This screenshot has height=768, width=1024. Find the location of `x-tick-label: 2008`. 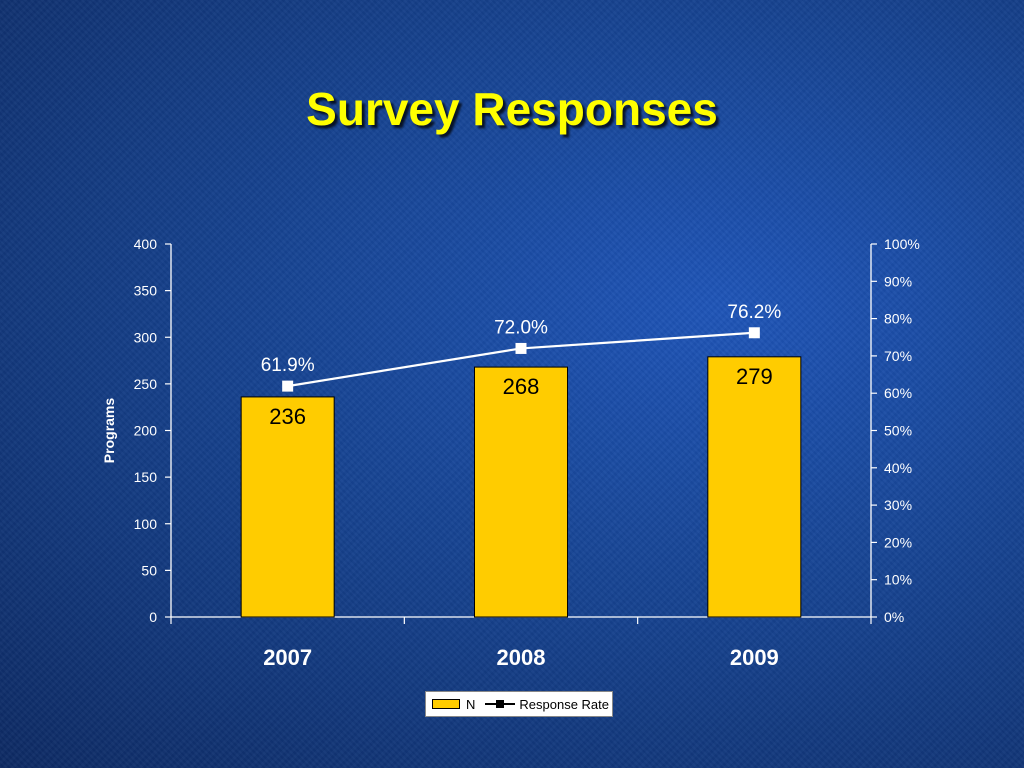

x-tick-label: 2008 is located at coordinates (521, 657).